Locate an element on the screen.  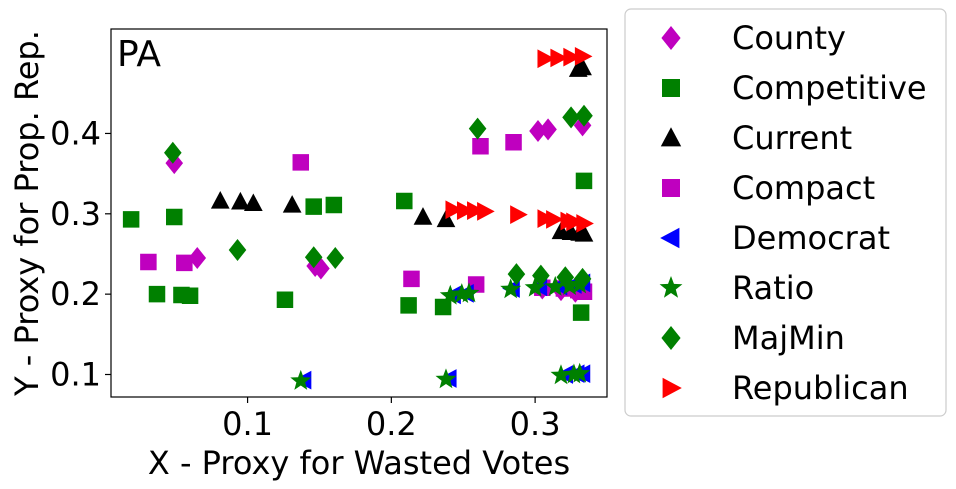
legend-label-republican: Republican is located at coordinates (820, 388).